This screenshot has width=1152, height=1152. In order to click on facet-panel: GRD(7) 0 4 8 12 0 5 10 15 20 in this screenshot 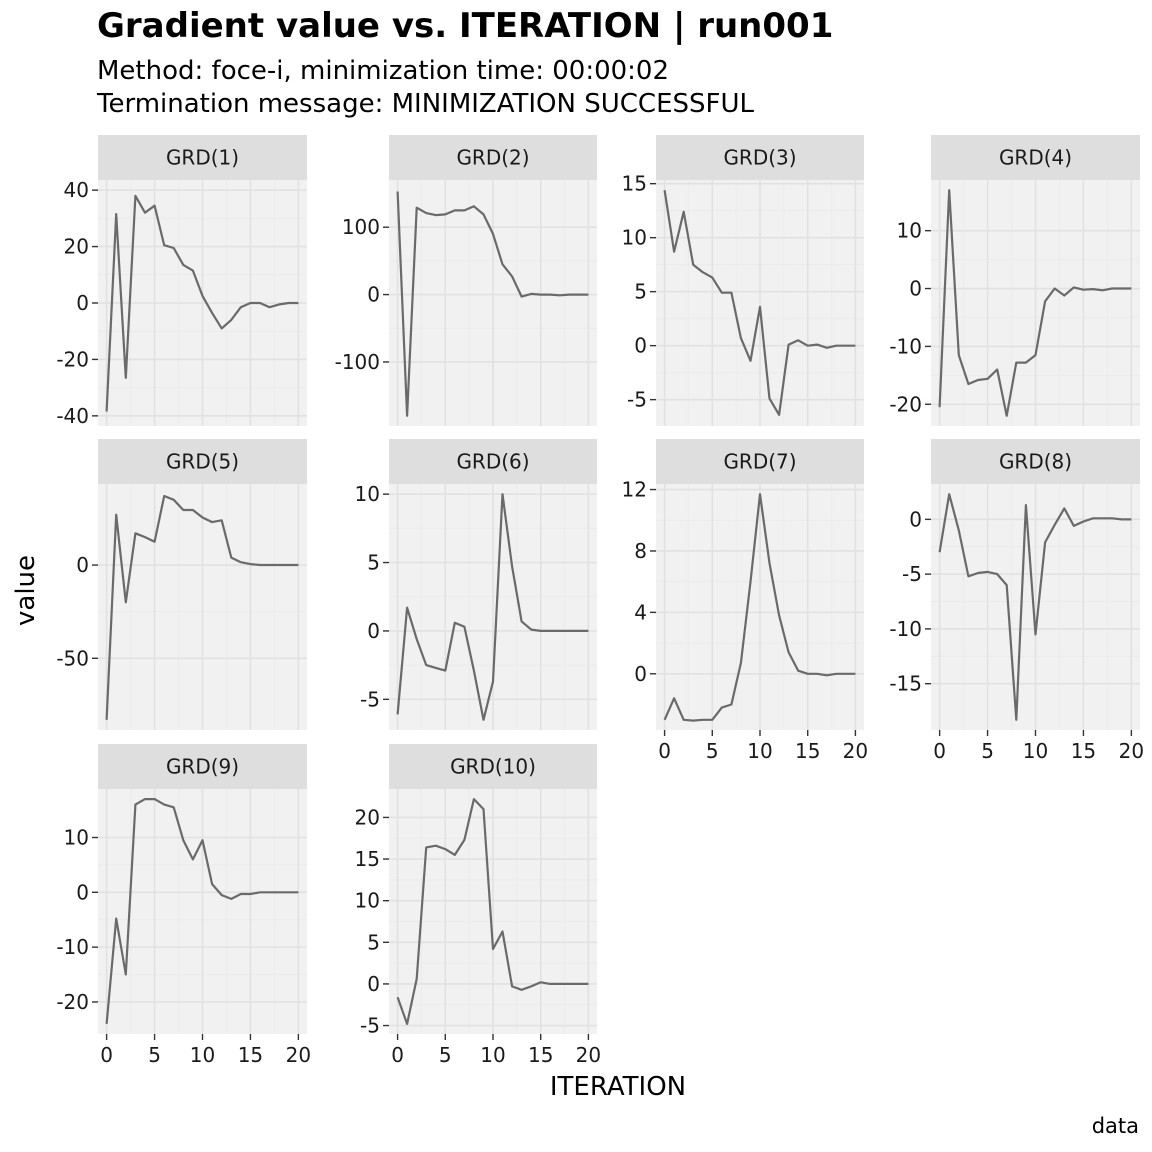, I will do `click(745, 601)`.